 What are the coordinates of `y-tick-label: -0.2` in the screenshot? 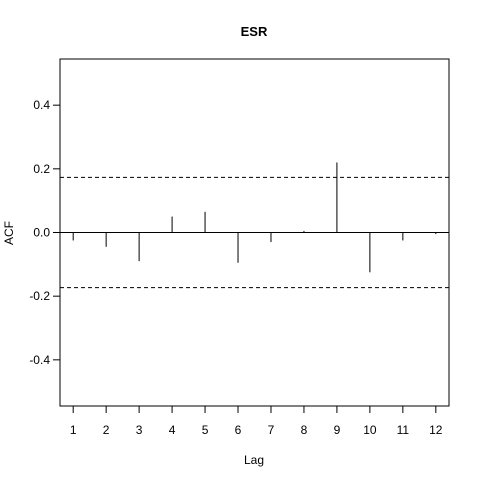 It's located at (39, 296).